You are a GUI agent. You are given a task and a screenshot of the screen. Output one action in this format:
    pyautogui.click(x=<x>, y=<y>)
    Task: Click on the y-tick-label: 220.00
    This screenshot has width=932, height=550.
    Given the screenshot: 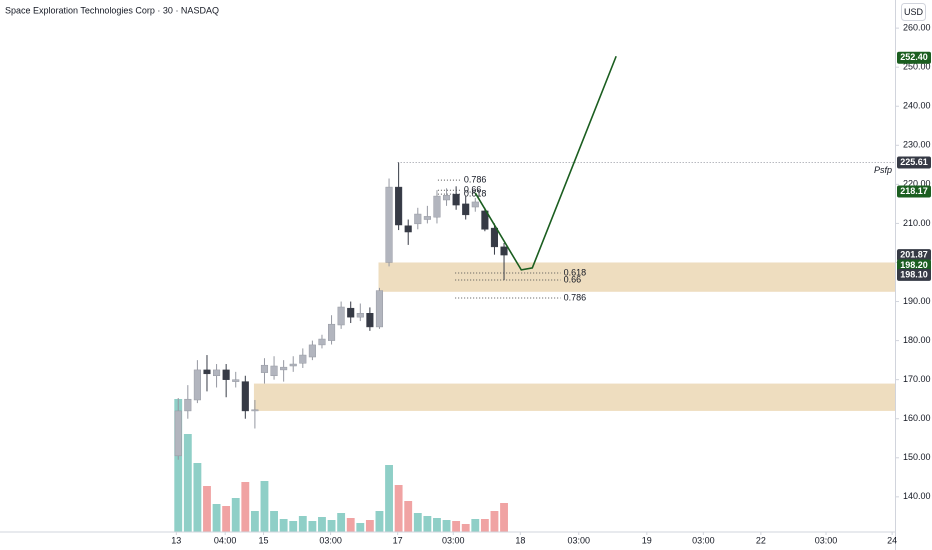 What is the action you would take?
    pyautogui.click(x=917, y=184)
    